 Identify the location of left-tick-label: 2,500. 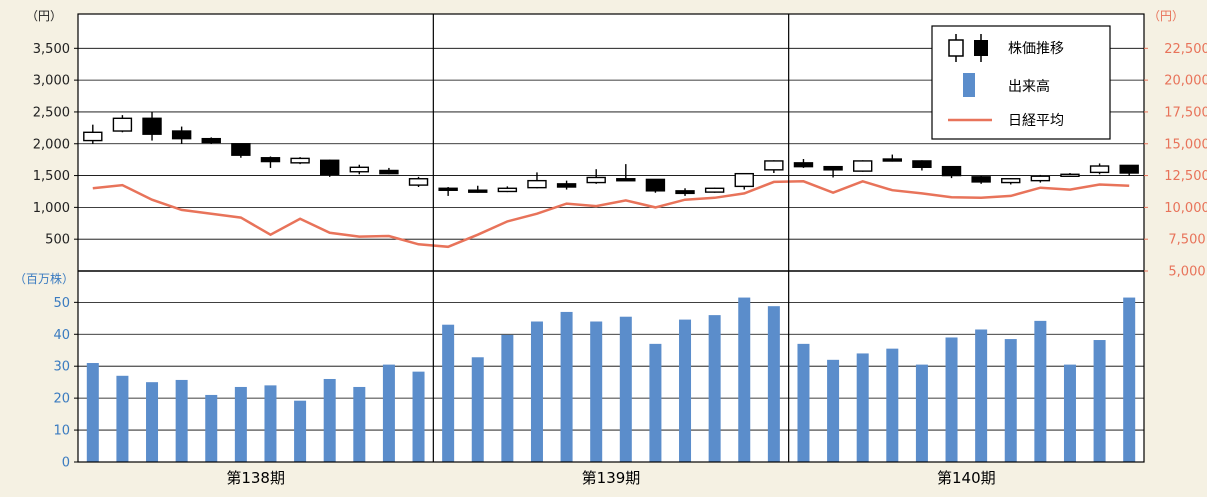
(51, 112).